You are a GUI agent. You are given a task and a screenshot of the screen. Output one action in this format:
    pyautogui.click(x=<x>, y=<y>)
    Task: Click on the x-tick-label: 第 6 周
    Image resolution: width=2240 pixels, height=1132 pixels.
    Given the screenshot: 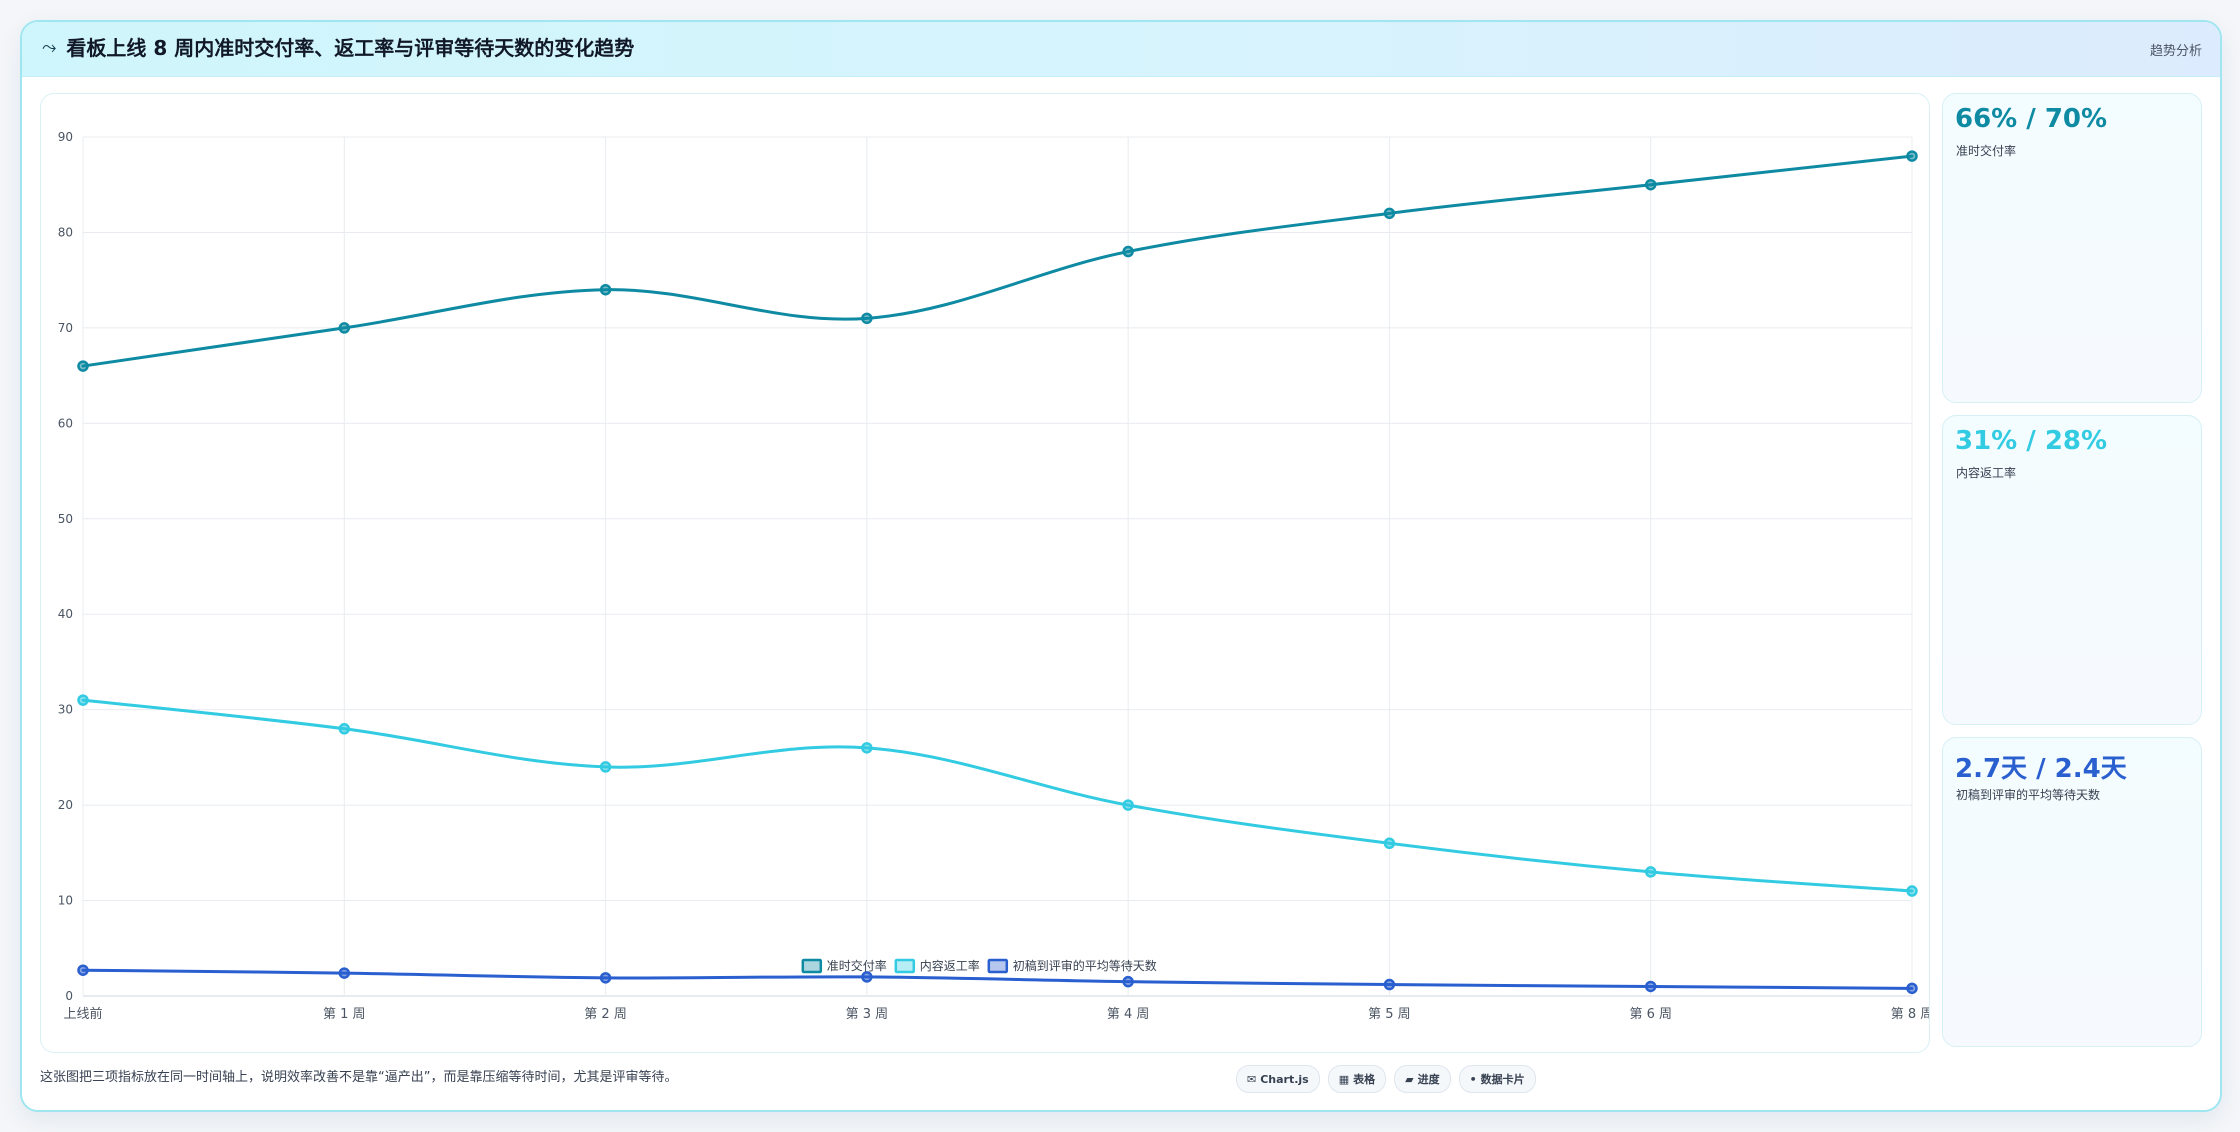 What is the action you would take?
    pyautogui.click(x=1650, y=1014)
    